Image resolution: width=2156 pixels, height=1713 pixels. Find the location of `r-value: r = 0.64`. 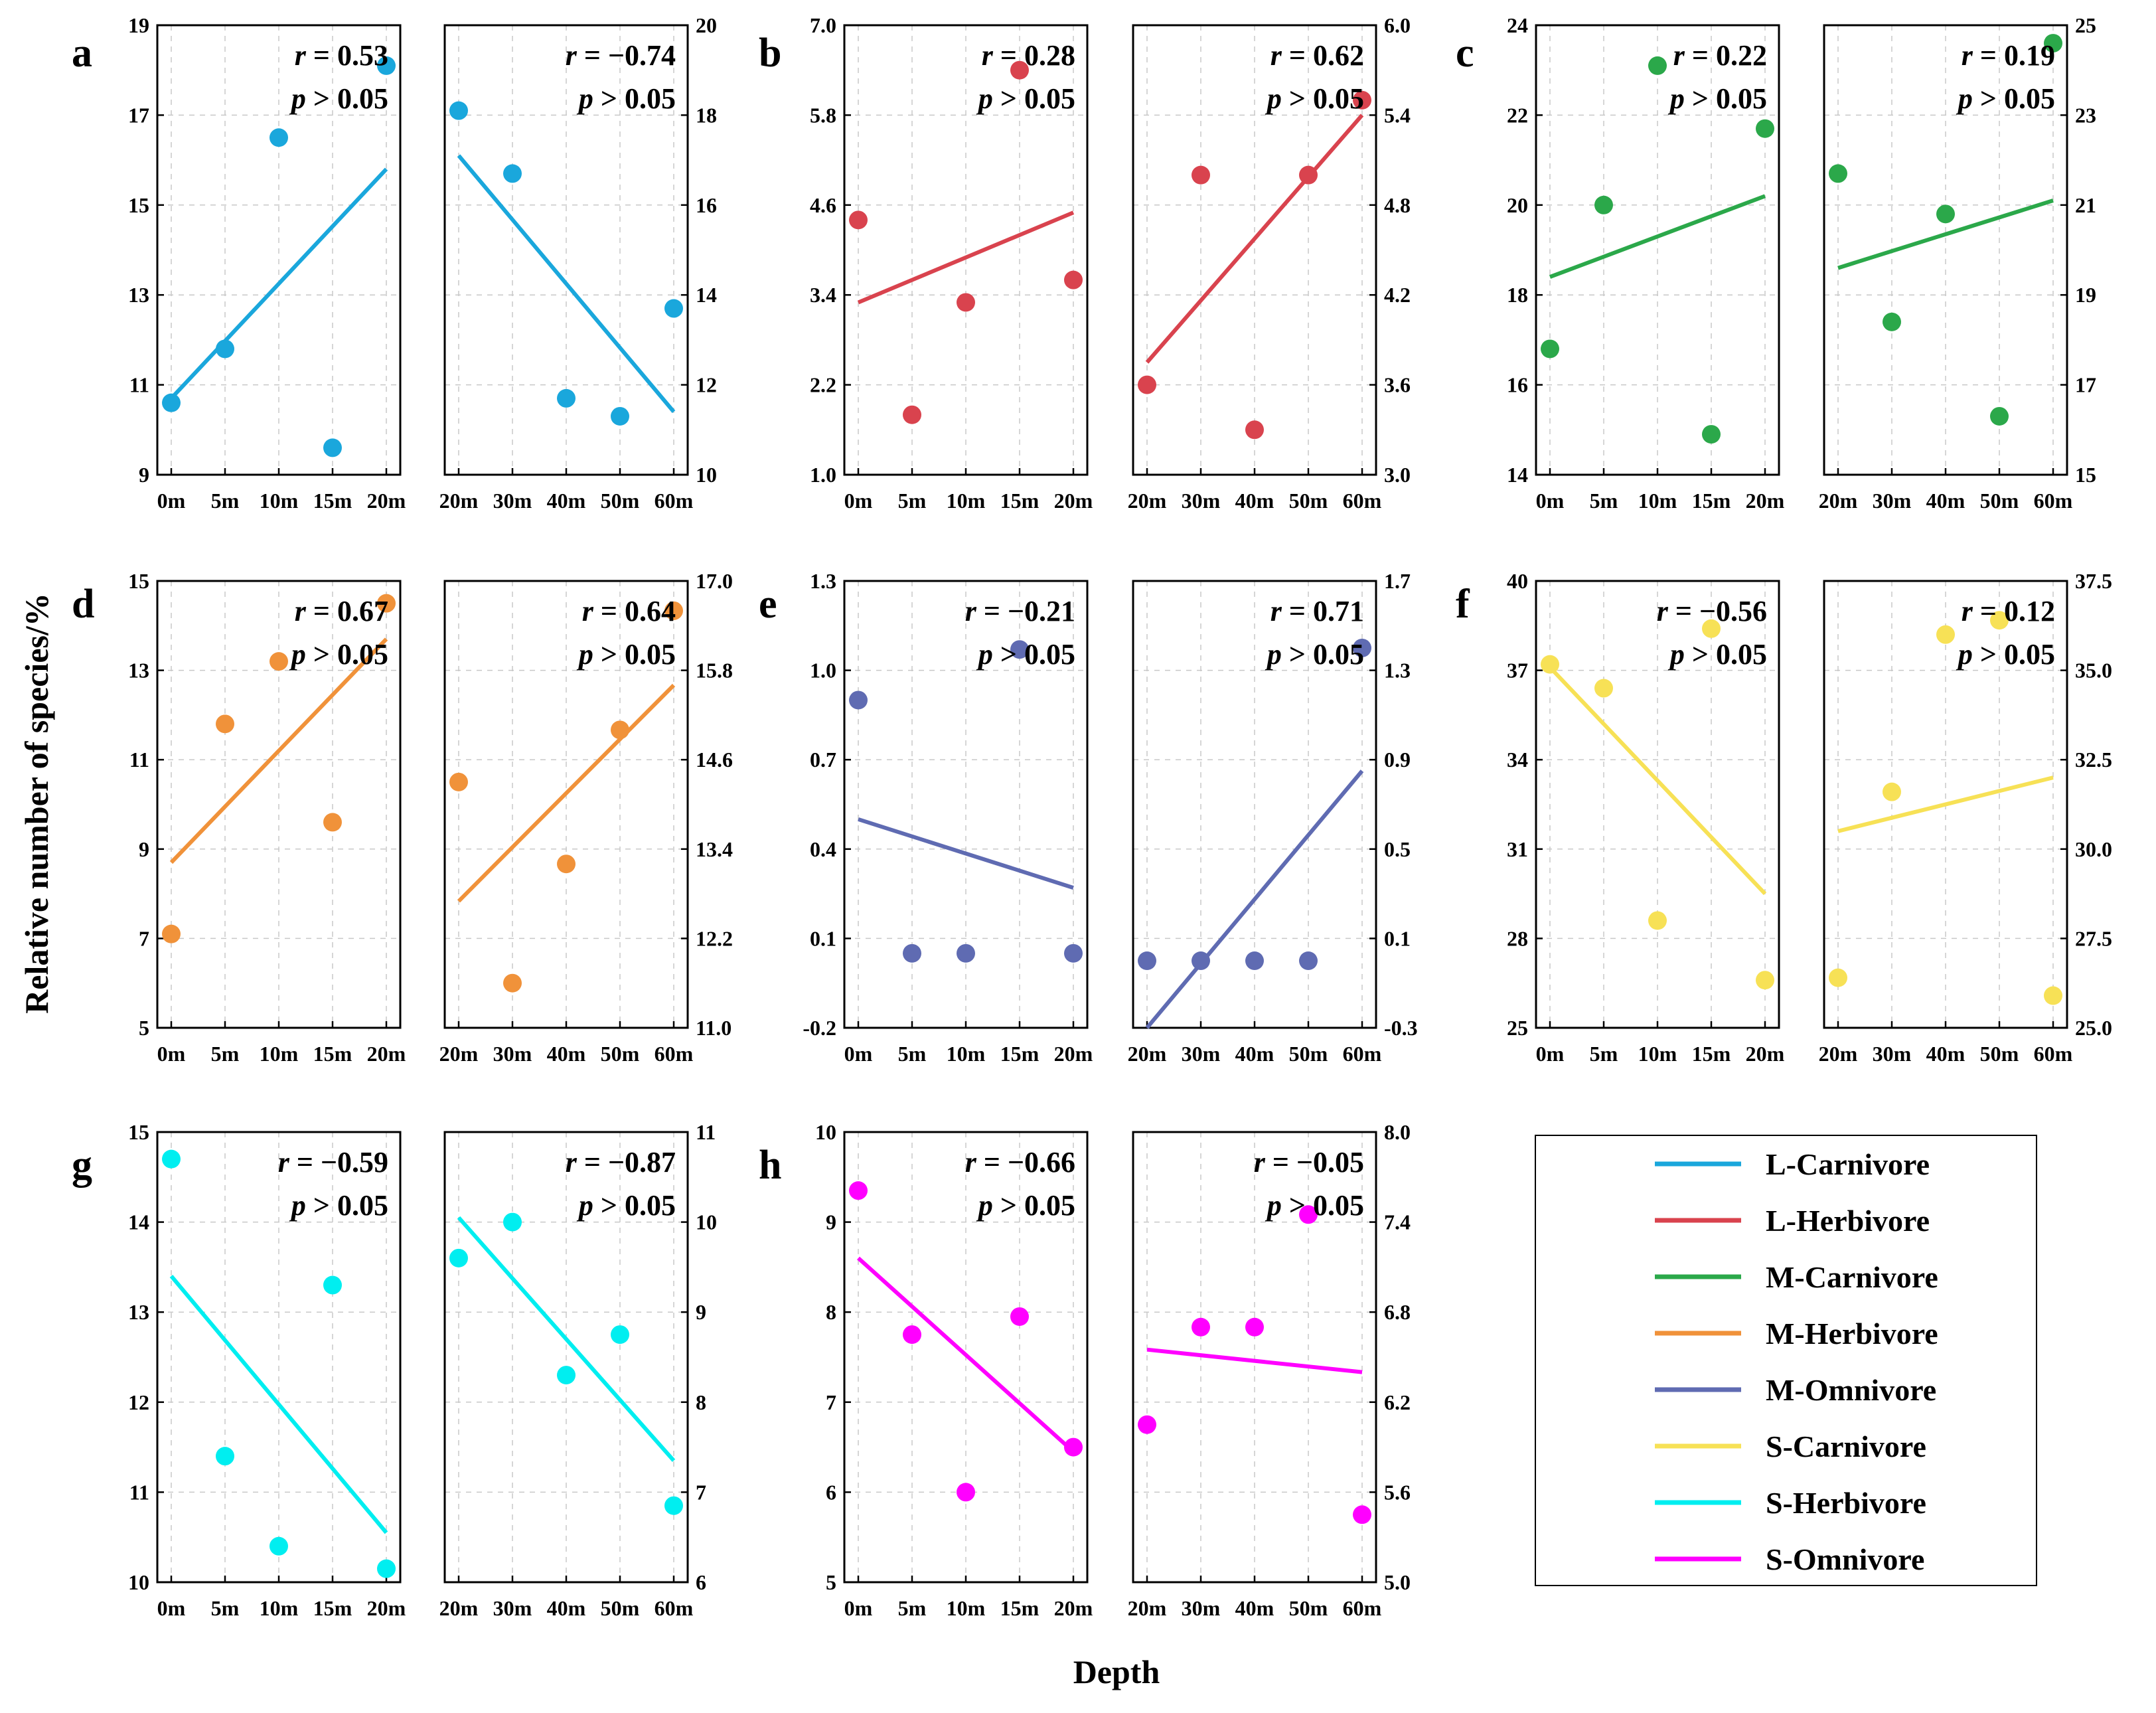

r-value: r = 0.64 is located at coordinates (629, 611).